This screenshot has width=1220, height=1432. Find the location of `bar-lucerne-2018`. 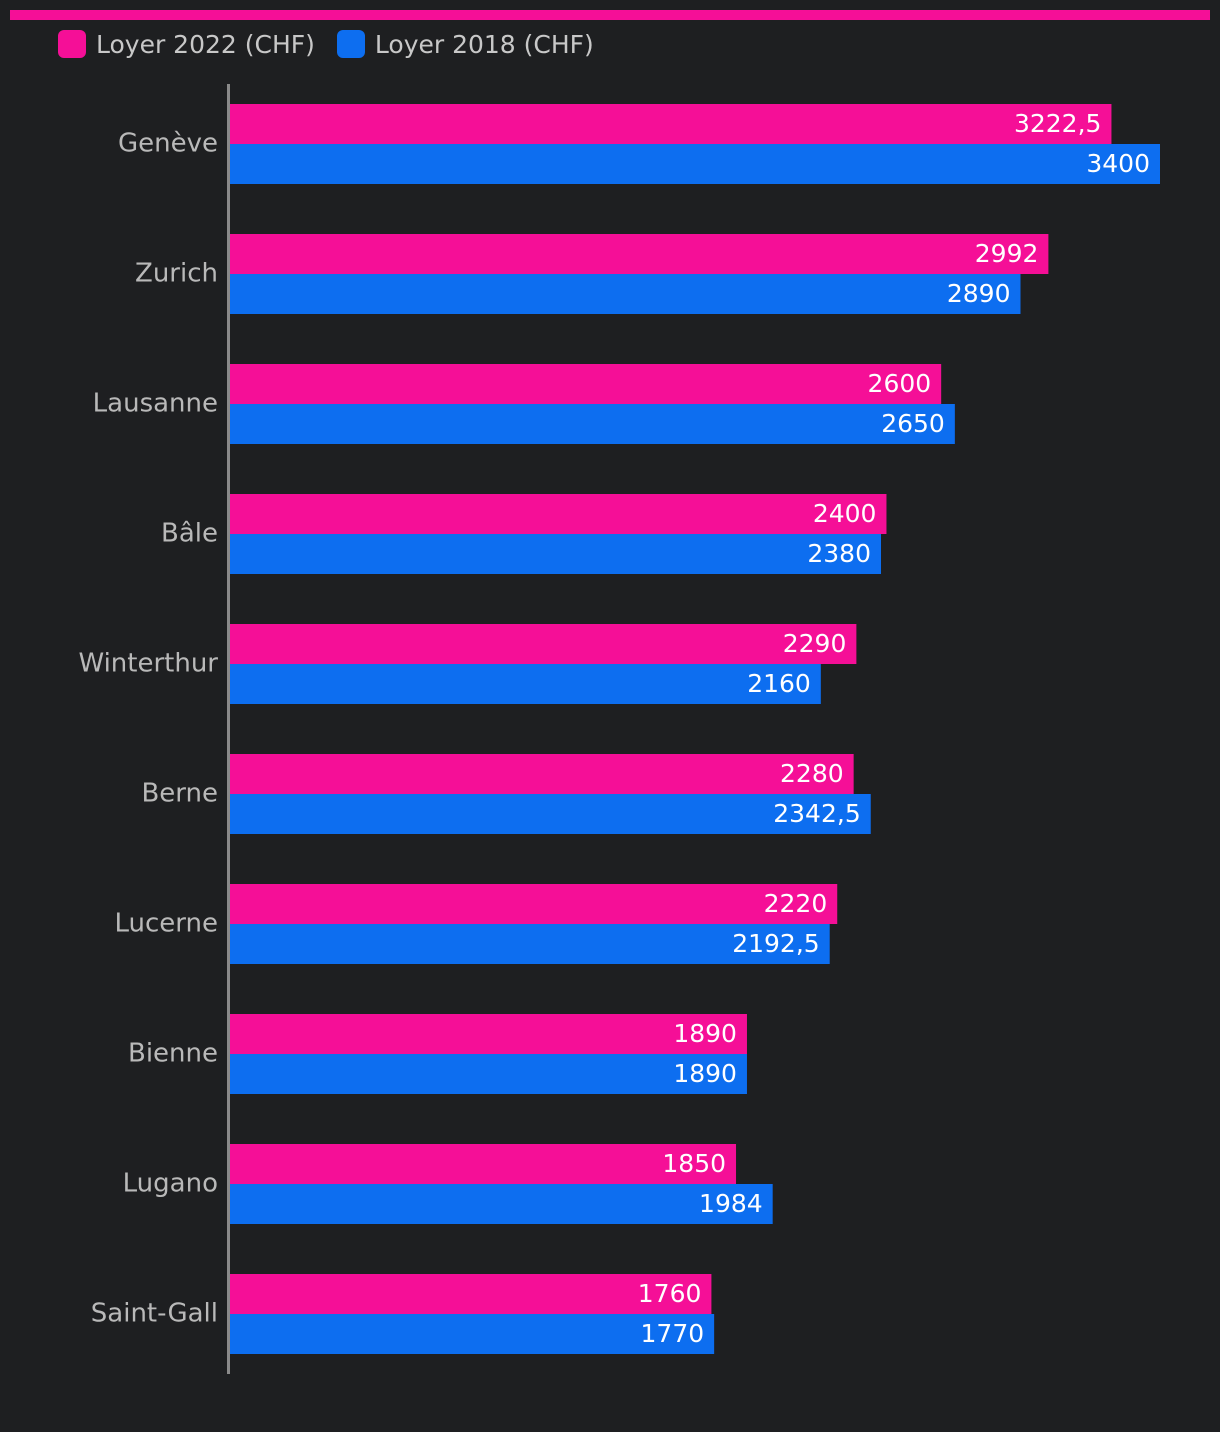

bar-lucerne-2018 is located at coordinates (530, 944).